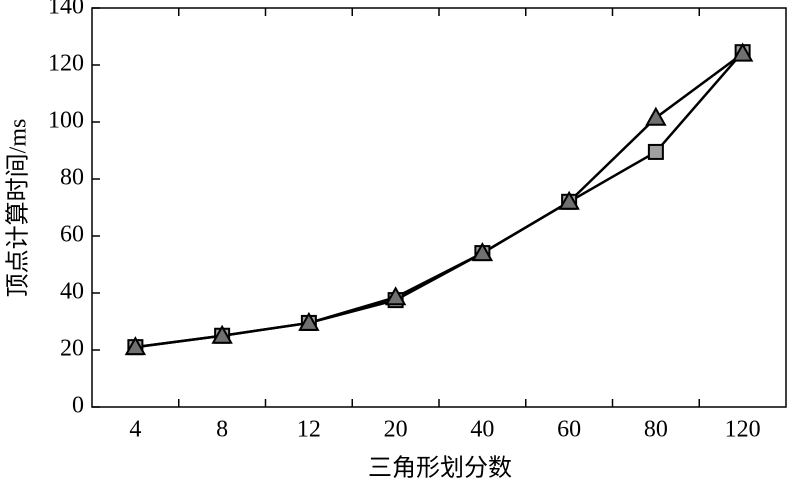 The width and height of the screenshot is (789, 486). I want to click on x-tick-label: 120, so click(743, 430).